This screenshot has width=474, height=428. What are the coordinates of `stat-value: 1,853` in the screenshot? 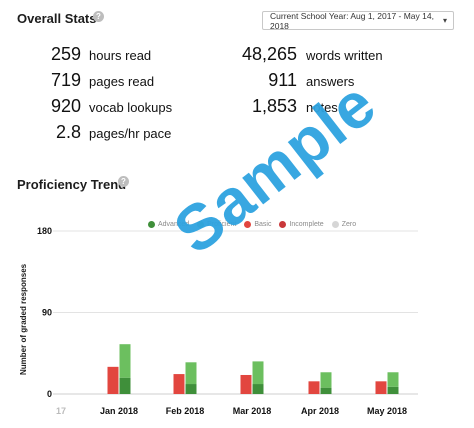 It's located at (274, 106).